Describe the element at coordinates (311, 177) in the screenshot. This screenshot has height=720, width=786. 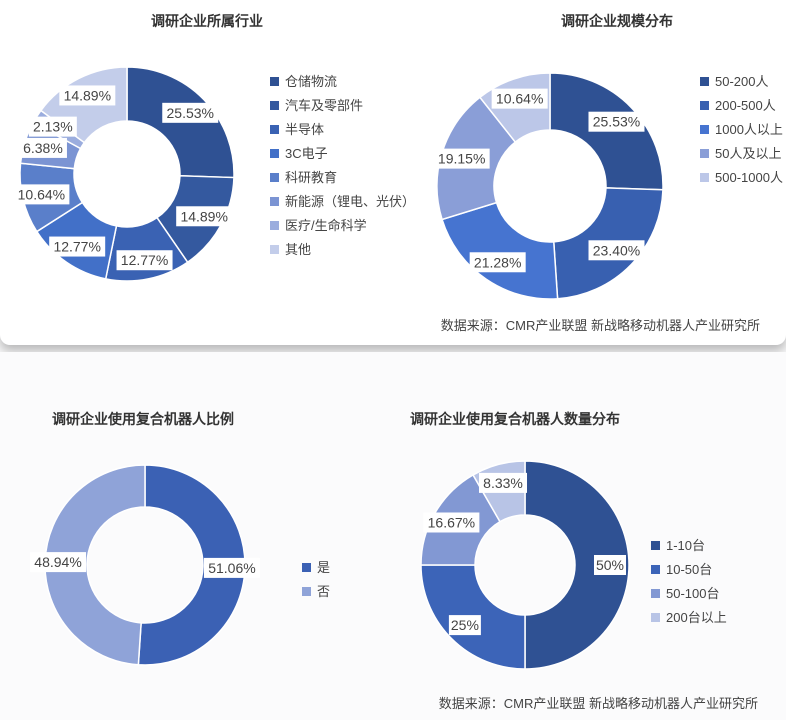
I see `legend-item: 科研教育` at that location.